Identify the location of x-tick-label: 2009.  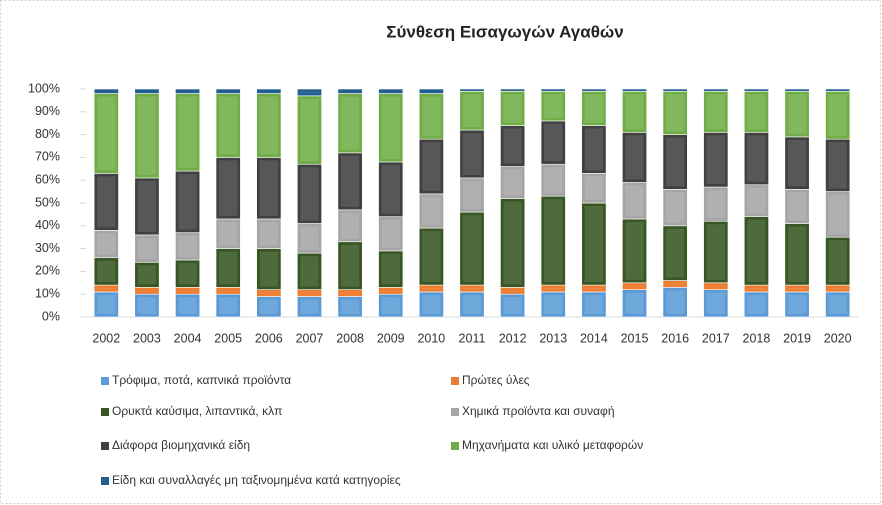
(391, 338).